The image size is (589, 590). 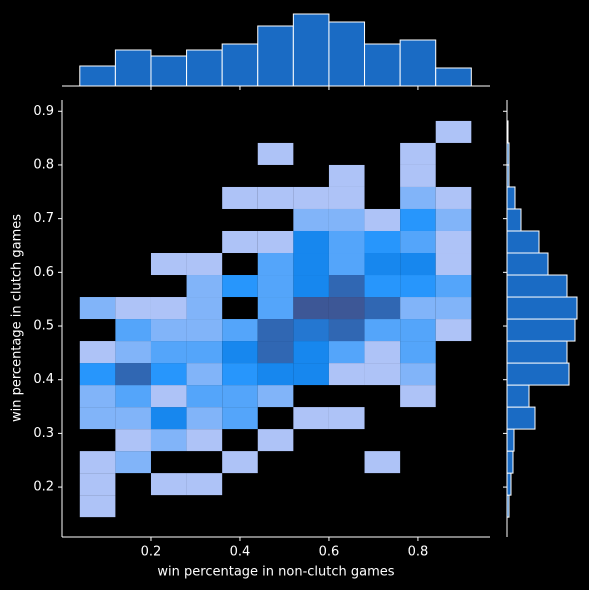 What do you see at coordinates (275, 572) in the screenshot?
I see `x-axis-label: win percentage in non-clutch games` at bounding box center [275, 572].